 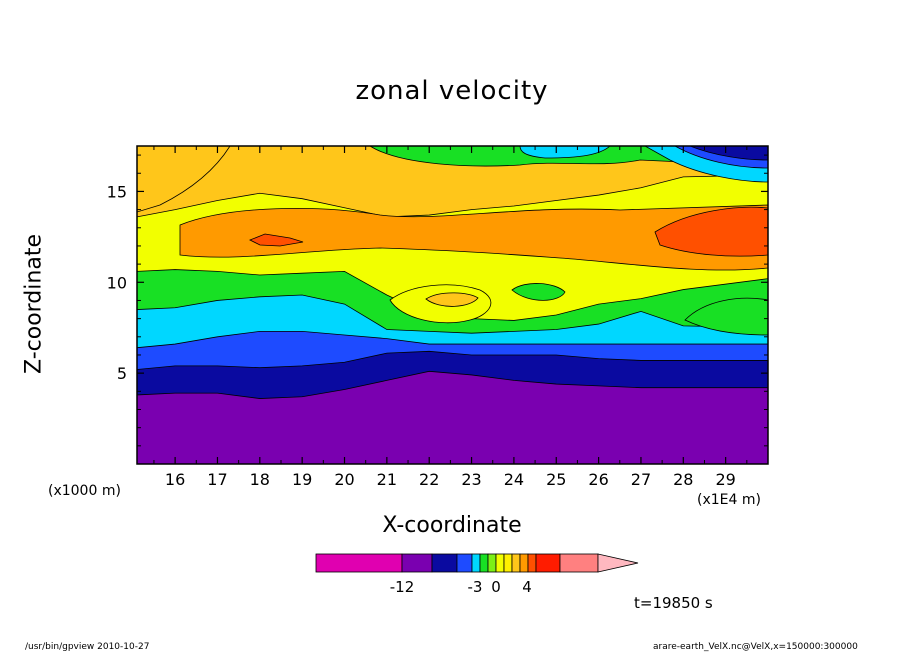 What do you see at coordinates (755, 647) in the screenshot?
I see `footer-right: arare-earth_VelX.nc@VelX,x=150000:300000` at bounding box center [755, 647].